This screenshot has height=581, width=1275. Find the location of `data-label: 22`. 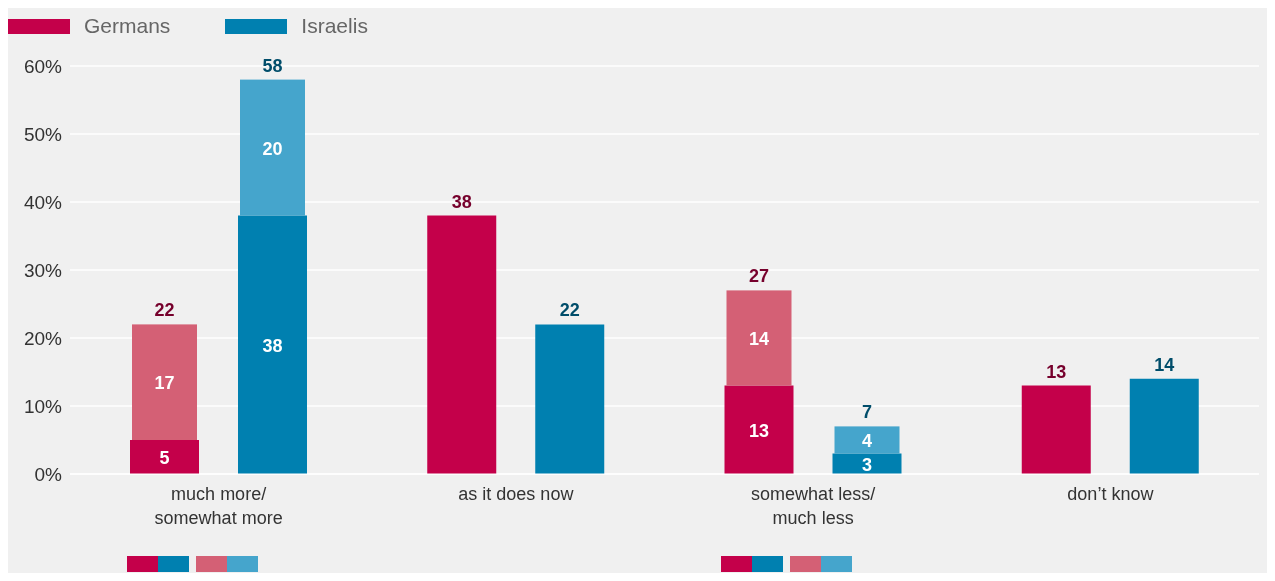

data-label: 22 is located at coordinates (569, 310).